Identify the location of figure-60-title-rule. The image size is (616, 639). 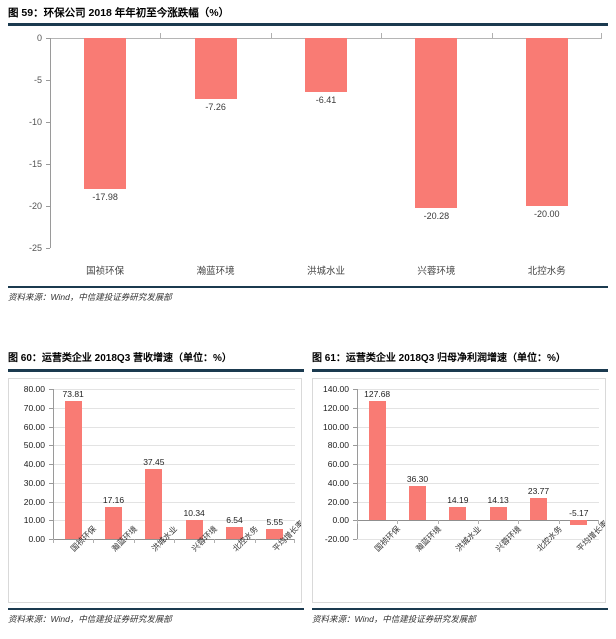
(156, 370).